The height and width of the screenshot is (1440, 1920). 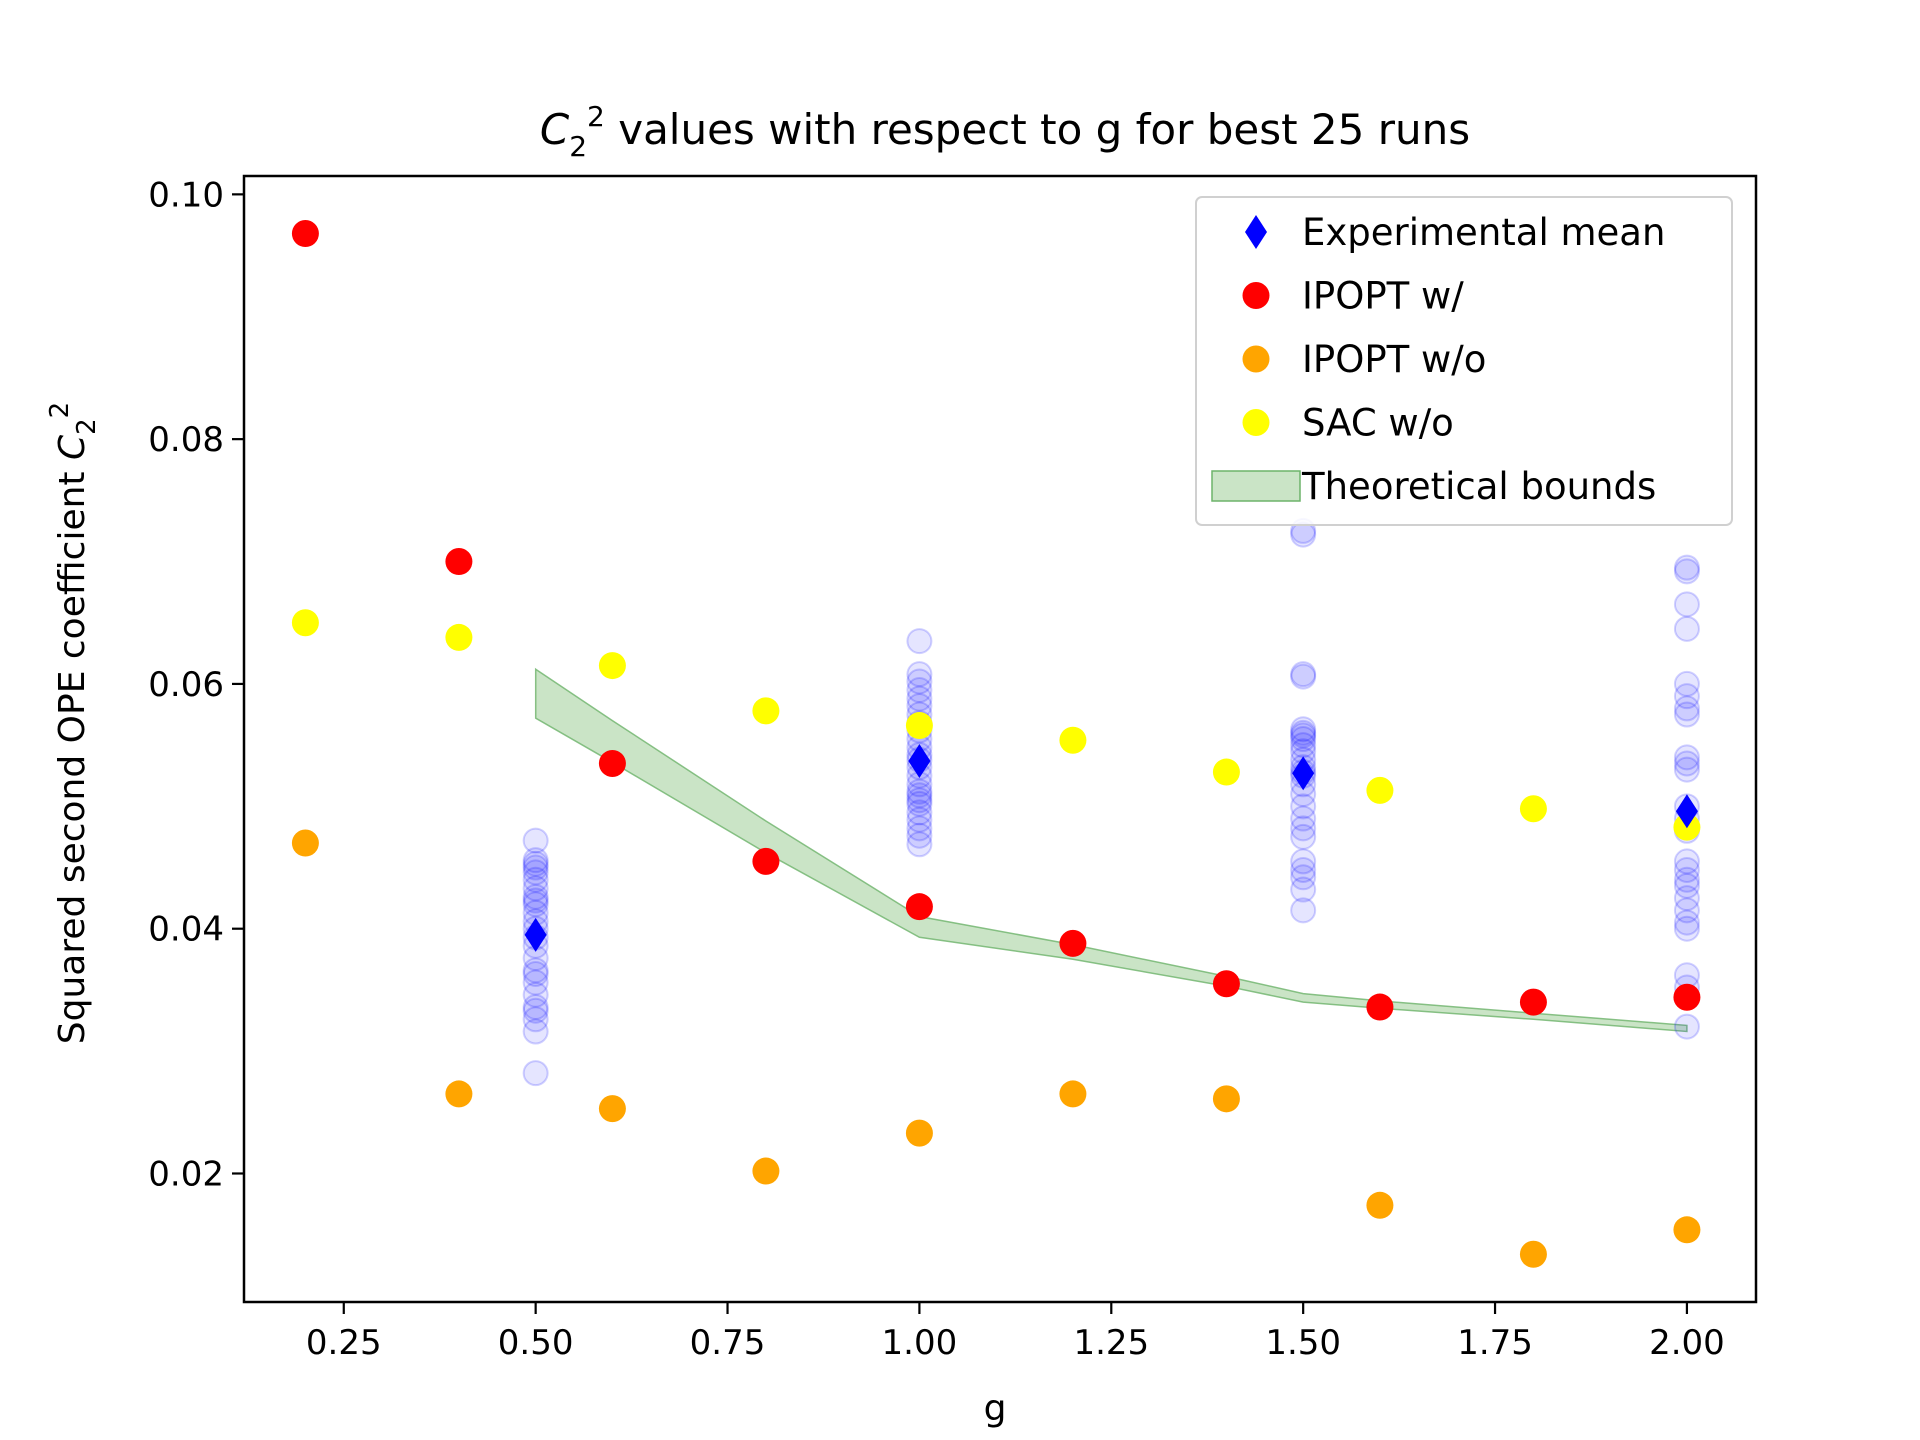 What do you see at coordinates (186, 440) in the screenshot?
I see `y-tick-label: 0.08` at bounding box center [186, 440].